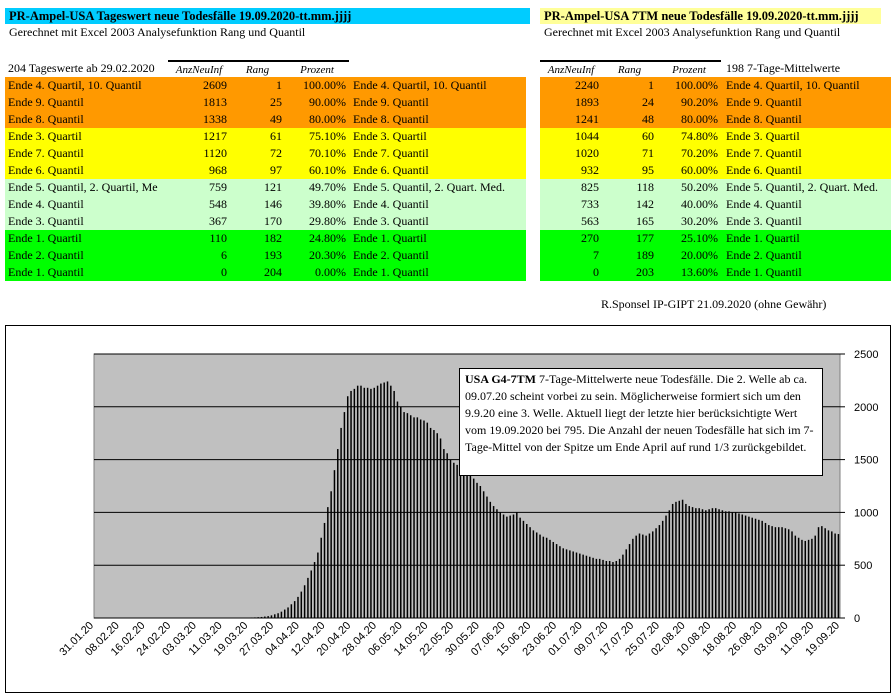  What do you see at coordinates (46, 255) in the screenshot?
I see `left-row-label: Ende 2. Quantil` at bounding box center [46, 255].